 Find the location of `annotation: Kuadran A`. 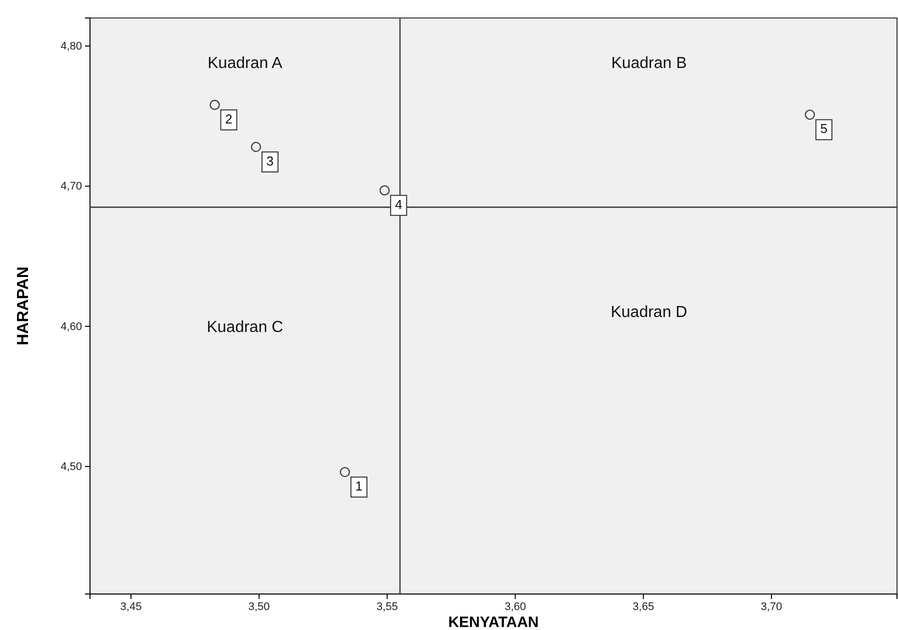

annotation: Kuadran A is located at coordinates (245, 63).